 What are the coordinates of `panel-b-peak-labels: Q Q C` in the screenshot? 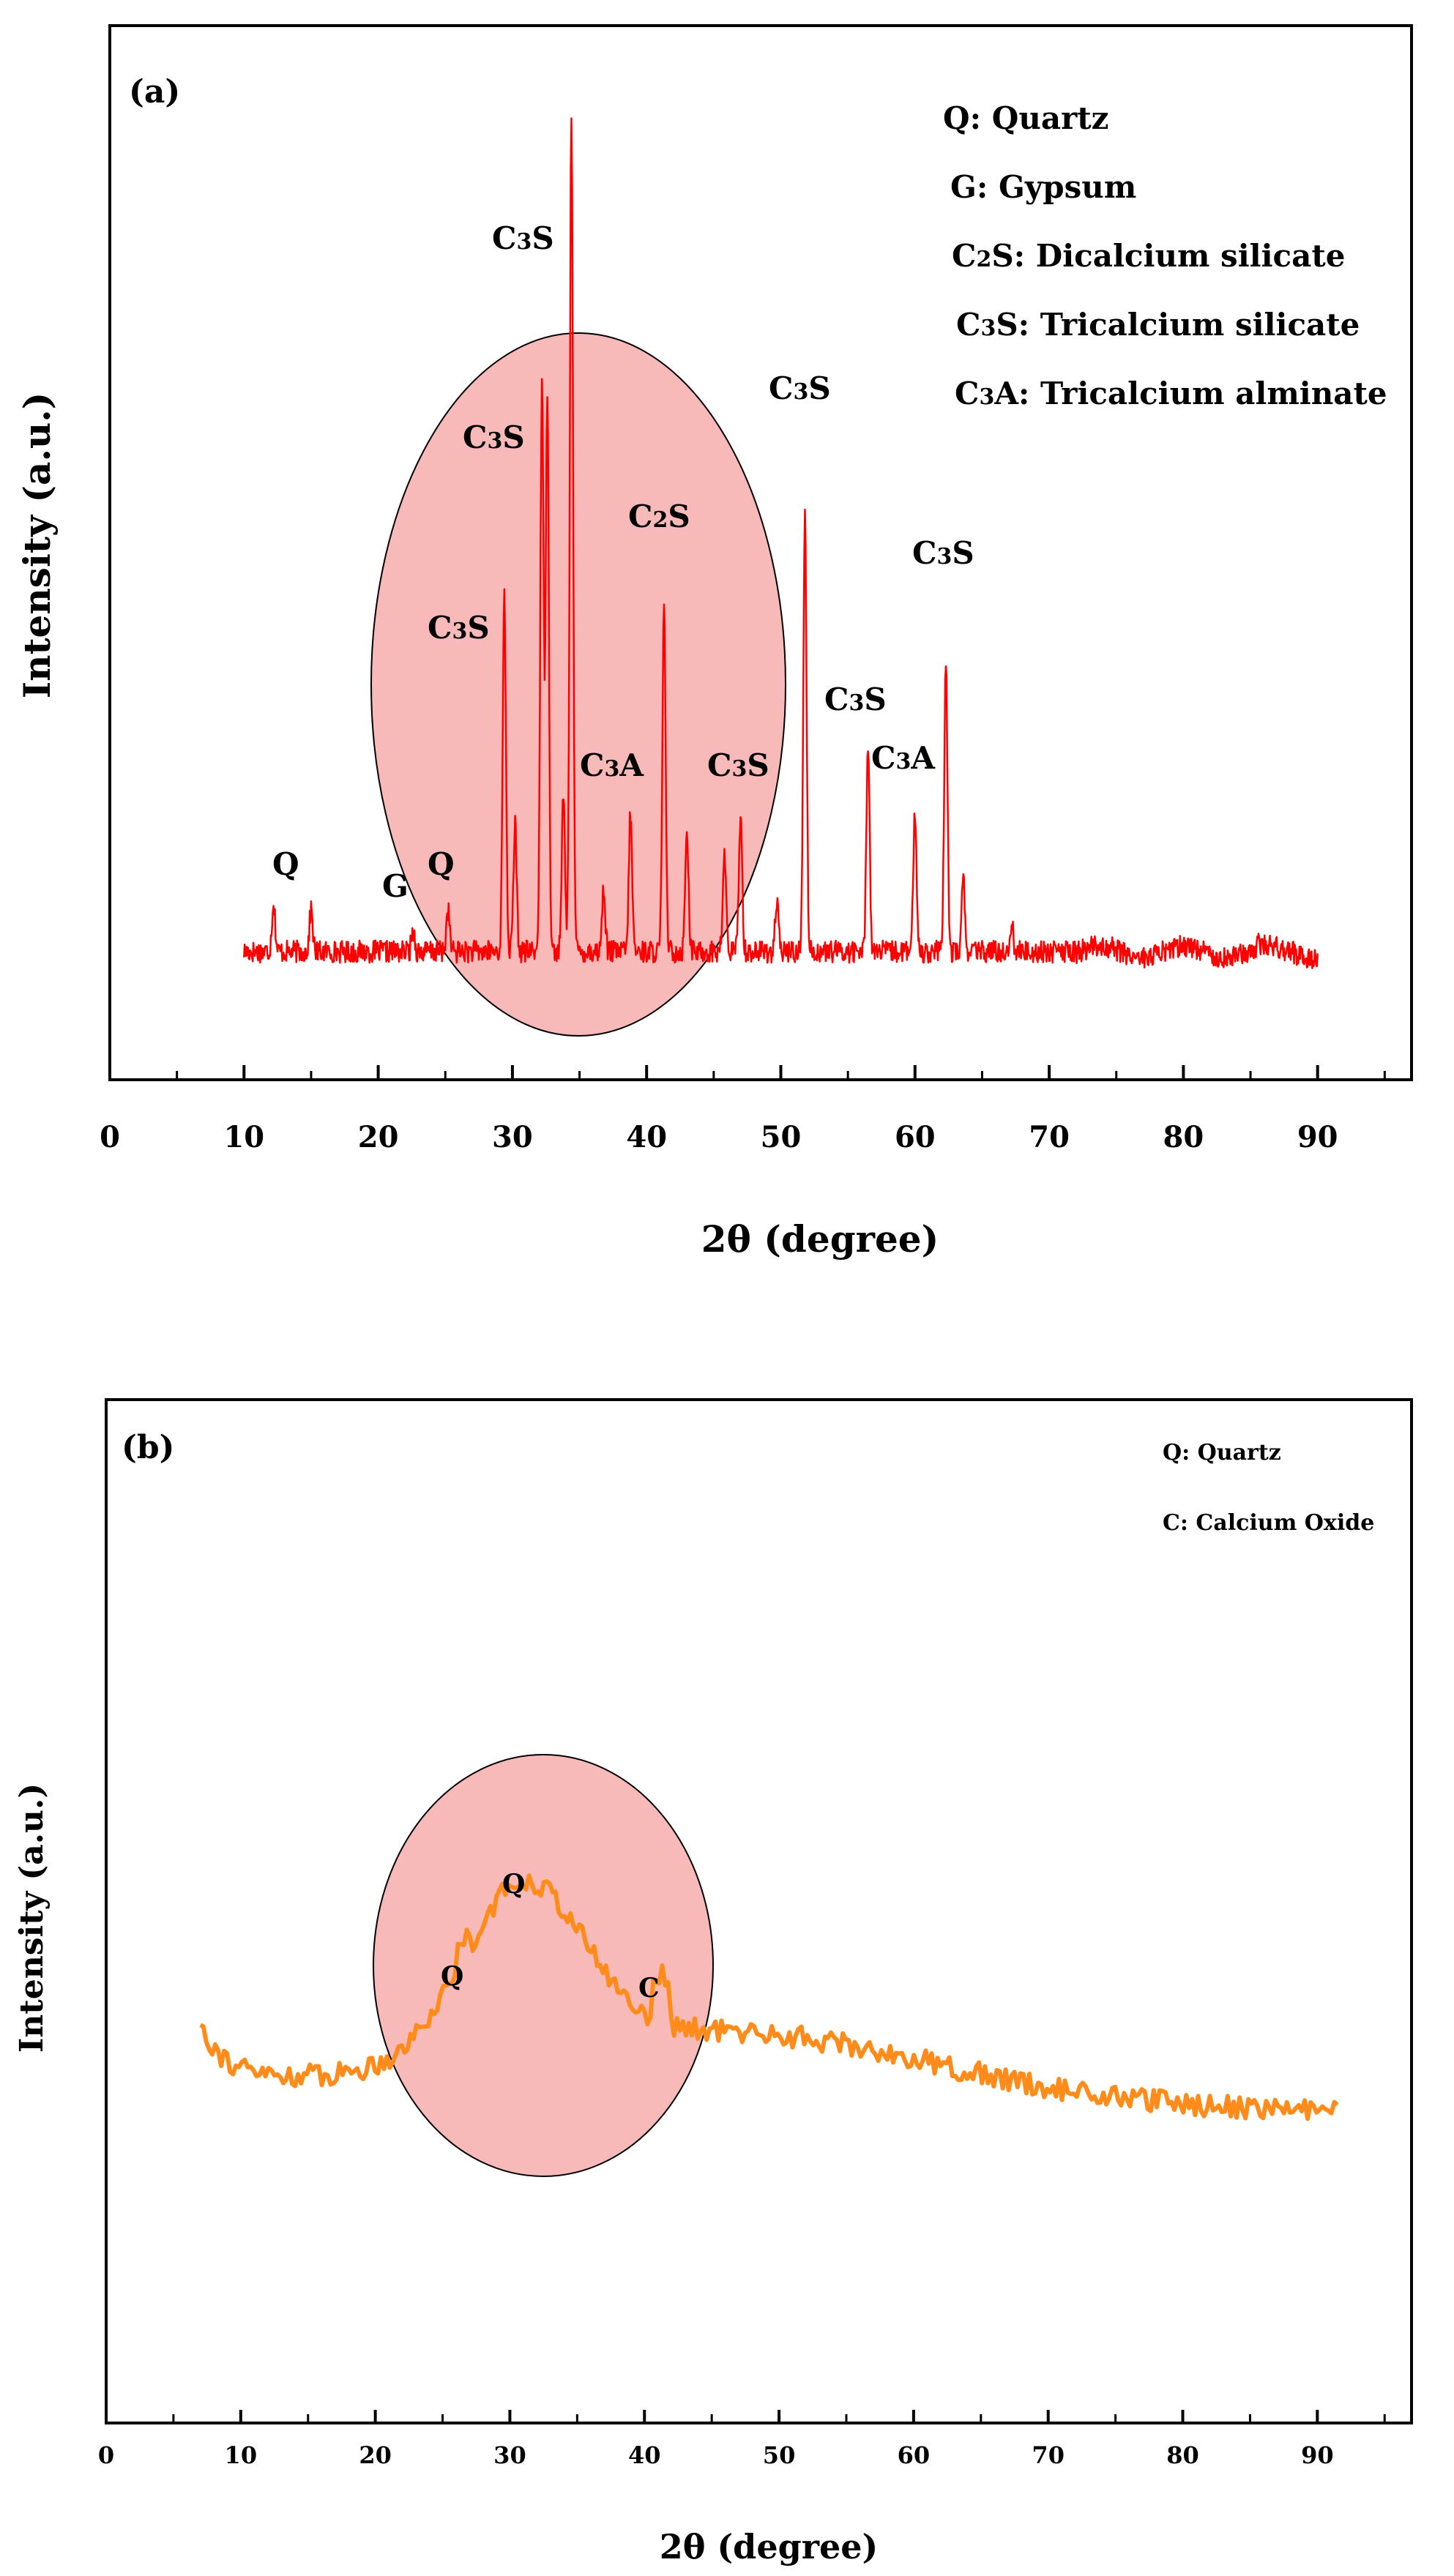 It's located at (550, 1936).